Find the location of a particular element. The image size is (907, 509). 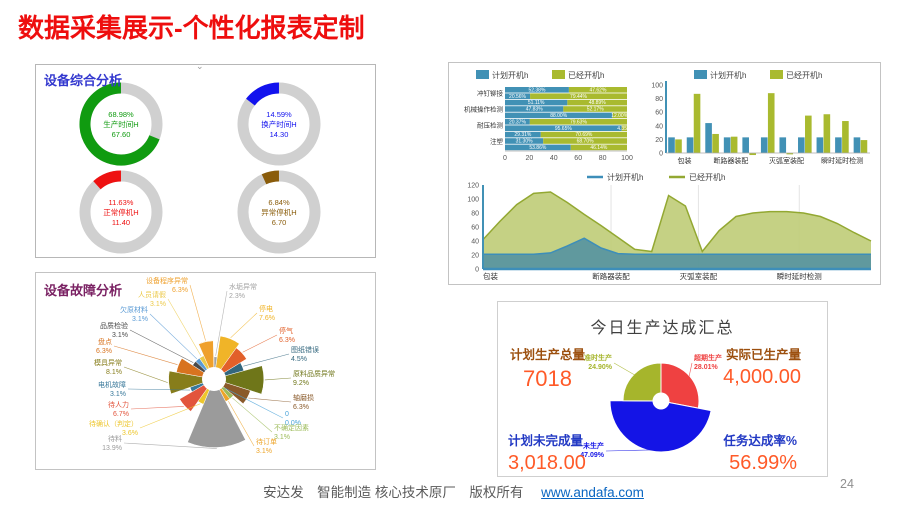

rose-slice-pct: 9.2% is located at coordinates (301, 383).